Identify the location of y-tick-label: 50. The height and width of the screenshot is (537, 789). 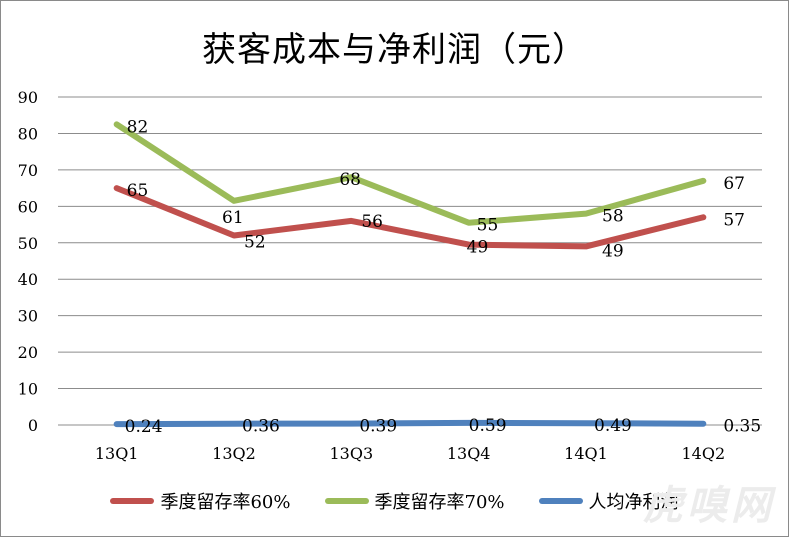
(28, 243).